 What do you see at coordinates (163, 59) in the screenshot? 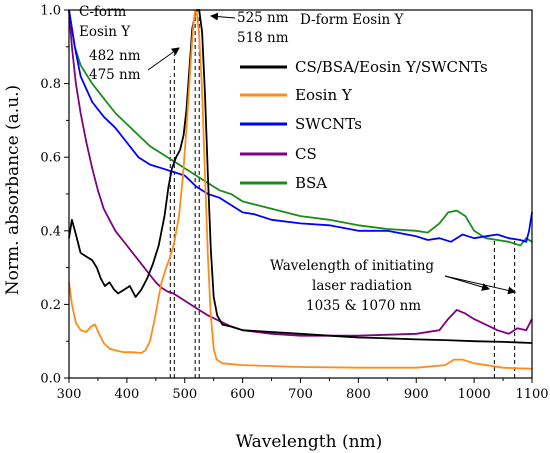
I see `arrow-to-c-form-peak` at bounding box center [163, 59].